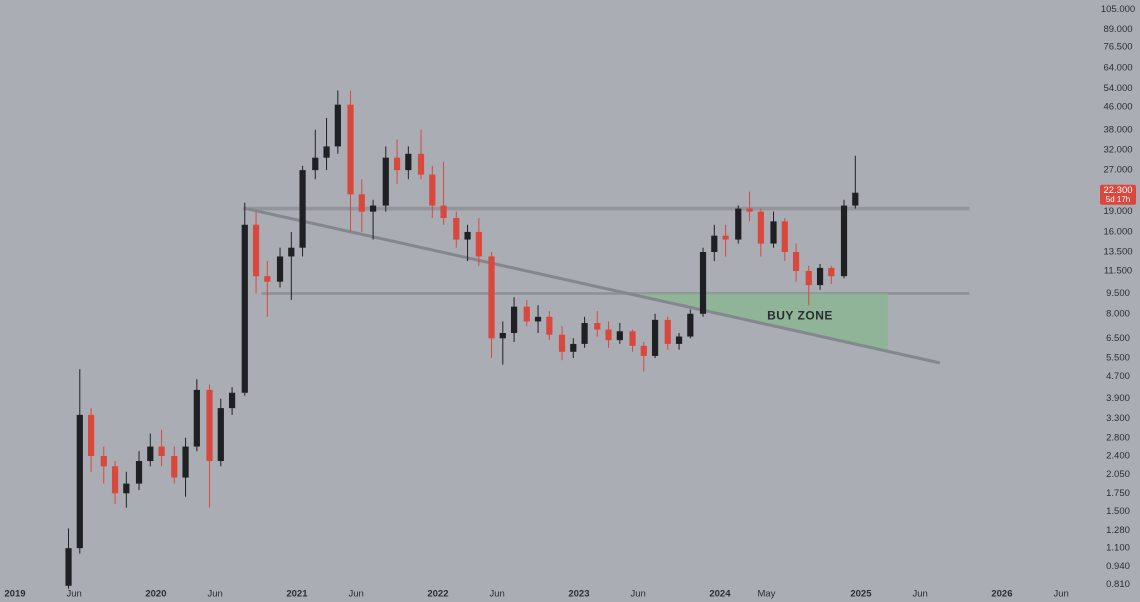 The width and height of the screenshot is (1140, 602). I want to click on y-tick-label: 46.000, so click(1117, 107).